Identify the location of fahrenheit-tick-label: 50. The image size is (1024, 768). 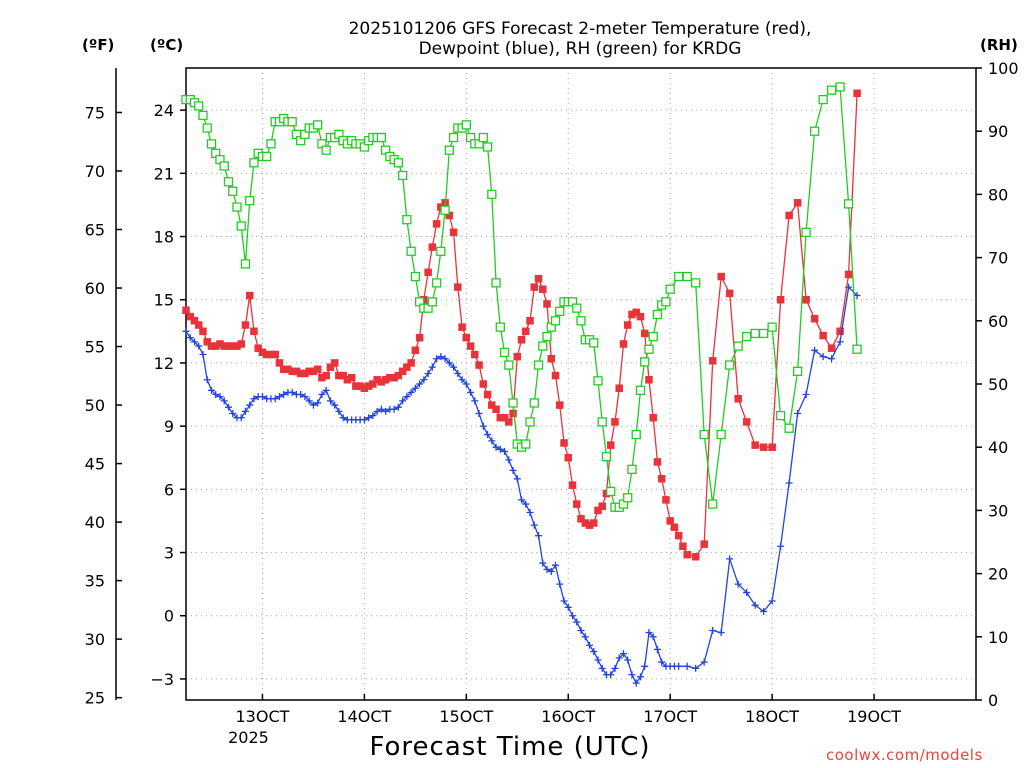
(95, 405).